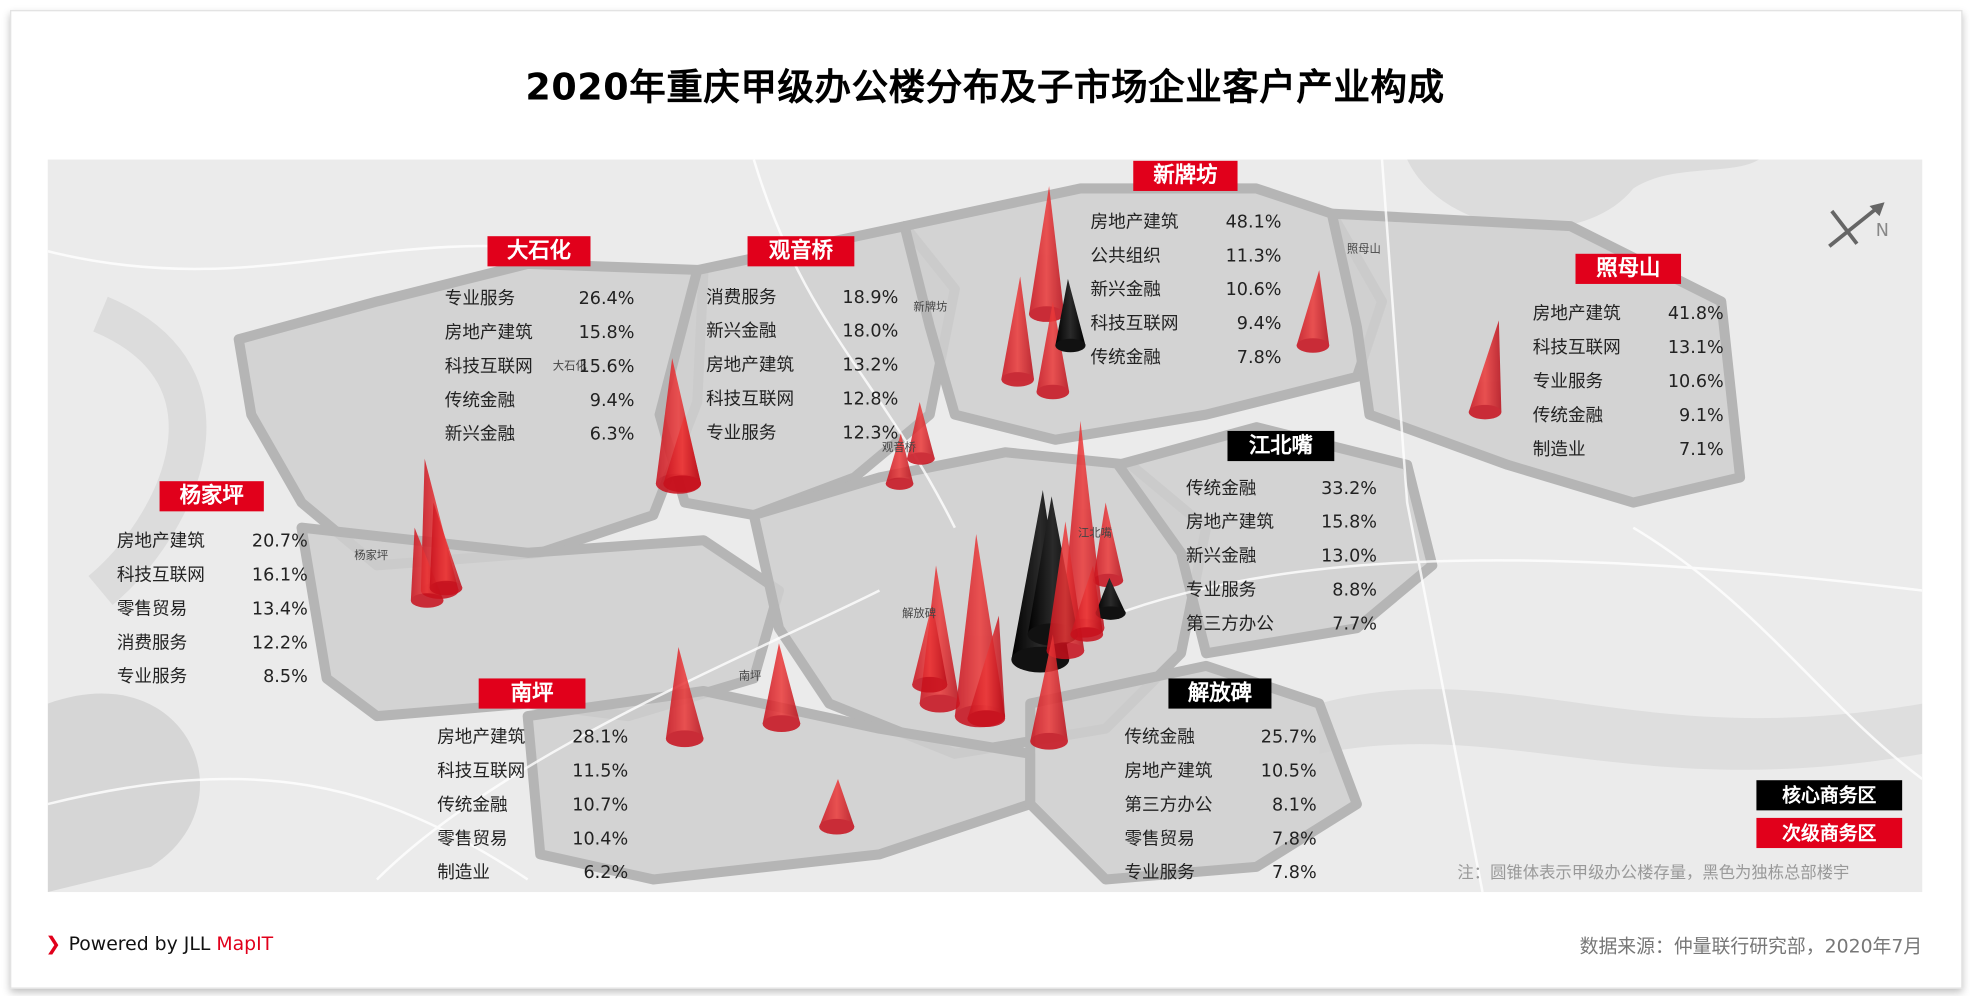 Image resolution: width=1970 pixels, height=996 pixels. Describe the element at coordinates (1288, 771) in the screenshot. I see `sector-share: 10.5%` at that location.